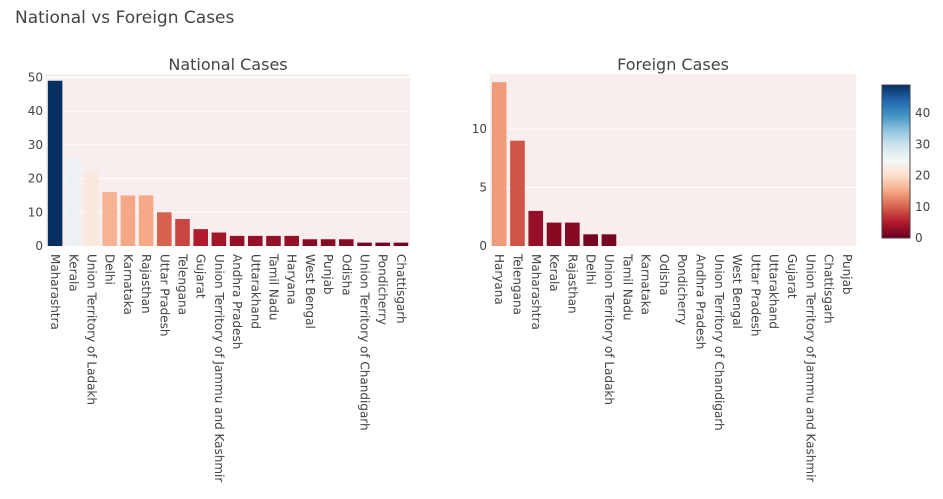 The height and width of the screenshot is (499, 943). I want to click on colorbar-gradient, so click(896, 161).